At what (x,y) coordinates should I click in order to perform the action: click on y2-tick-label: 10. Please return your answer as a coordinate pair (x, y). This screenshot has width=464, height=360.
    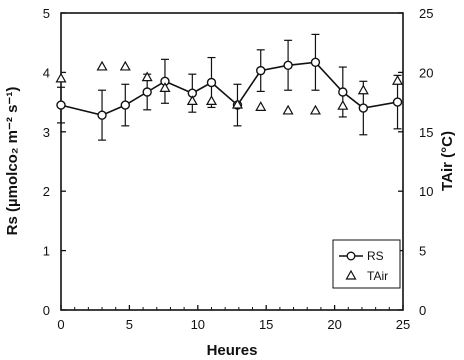
    Looking at the image, I should click on (426, 191).